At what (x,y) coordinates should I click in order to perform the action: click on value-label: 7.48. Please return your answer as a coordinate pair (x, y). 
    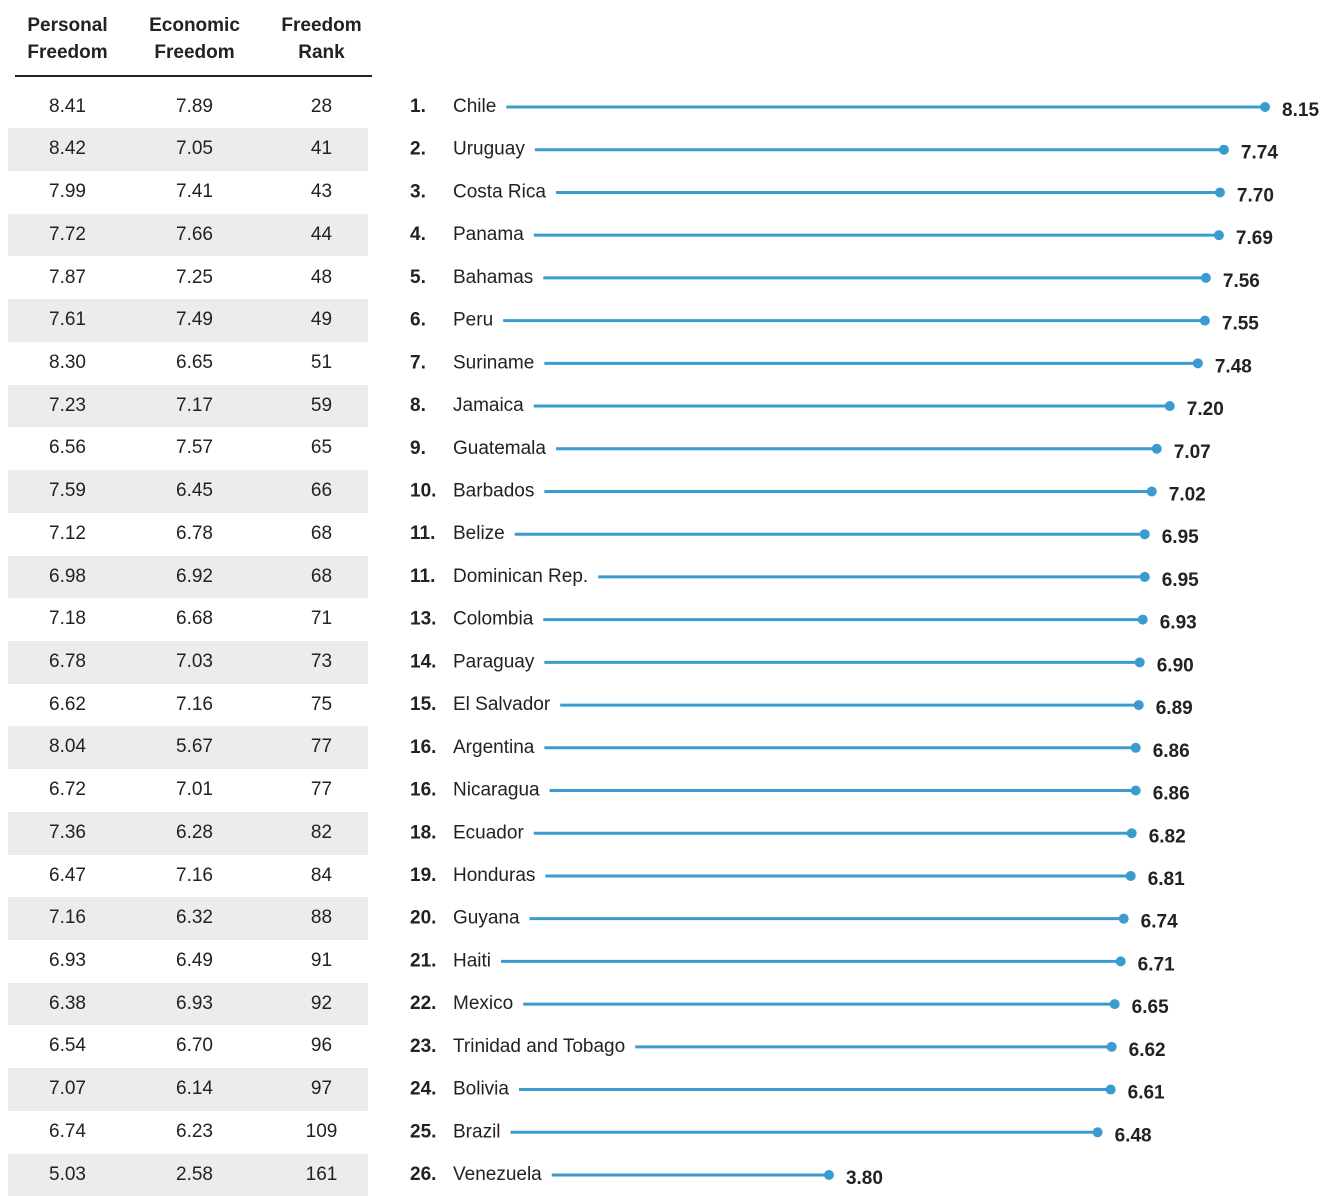
    Looking at the image, I should click on (1233, 366).